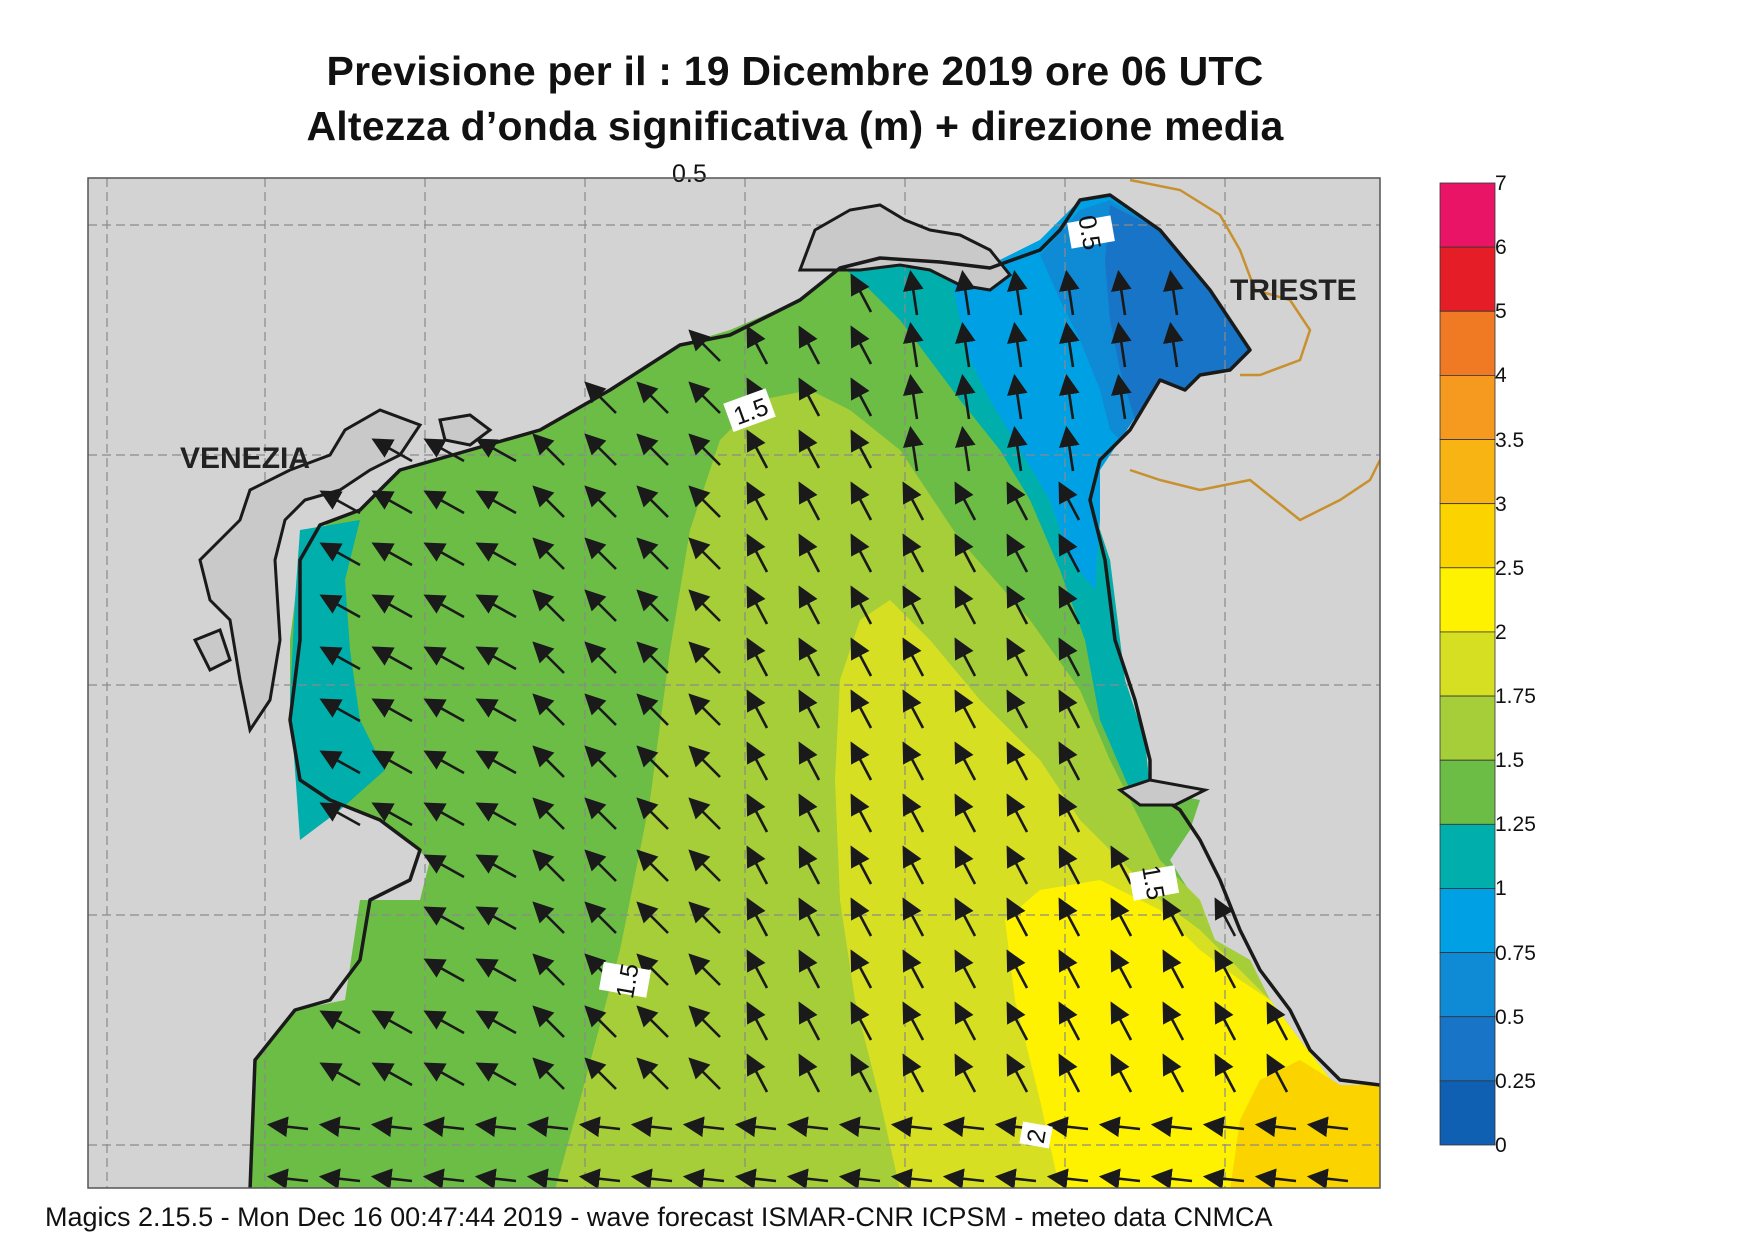 This screenshot has height=1242, width=1755. I want to click on colorbar-tick-label: 1.25, so click(1515, 825).